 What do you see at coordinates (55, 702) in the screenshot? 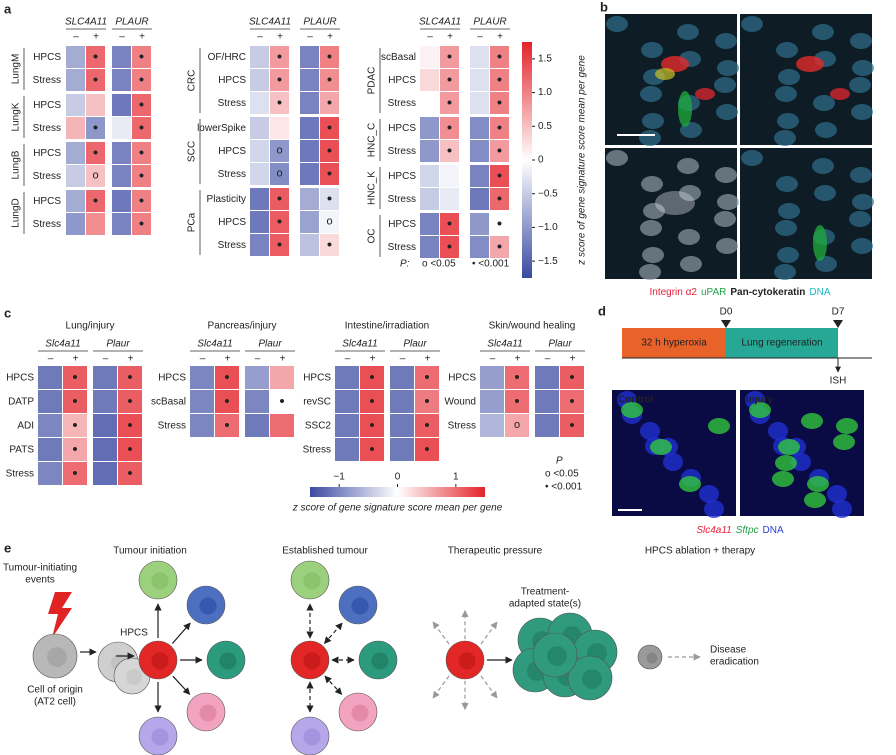
I see `note: (AT2 cell)` at bounding box center [55, 702].